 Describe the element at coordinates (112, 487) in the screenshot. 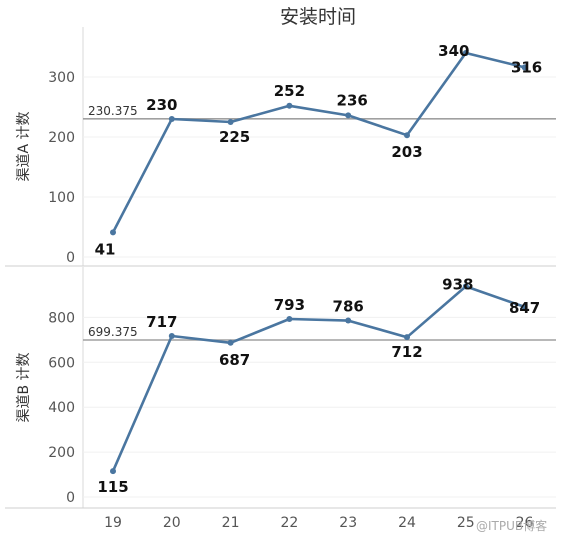

I see `data-label: 115` at that location.